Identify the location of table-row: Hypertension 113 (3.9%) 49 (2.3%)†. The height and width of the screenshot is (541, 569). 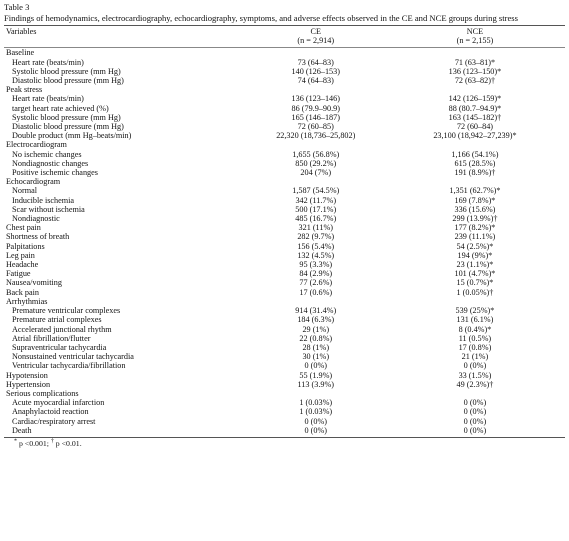
(284, 384).